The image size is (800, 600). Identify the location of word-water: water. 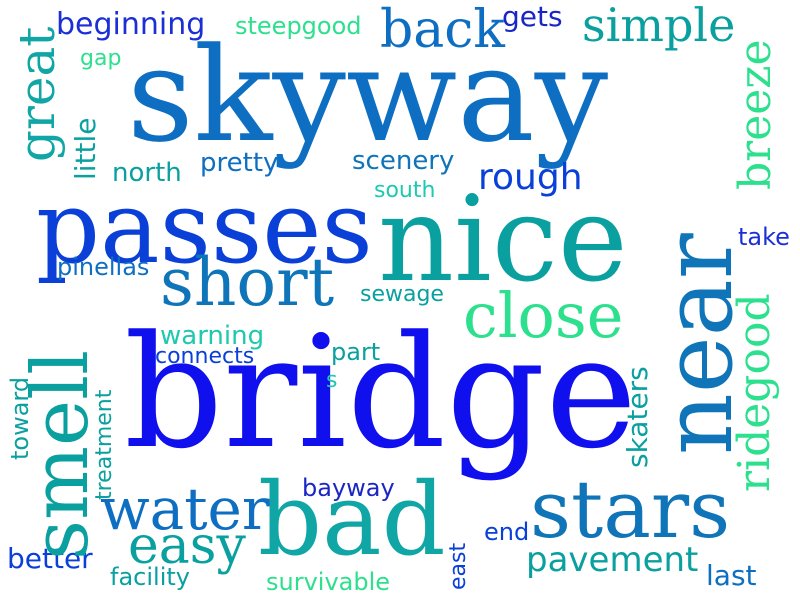
(185, 509).